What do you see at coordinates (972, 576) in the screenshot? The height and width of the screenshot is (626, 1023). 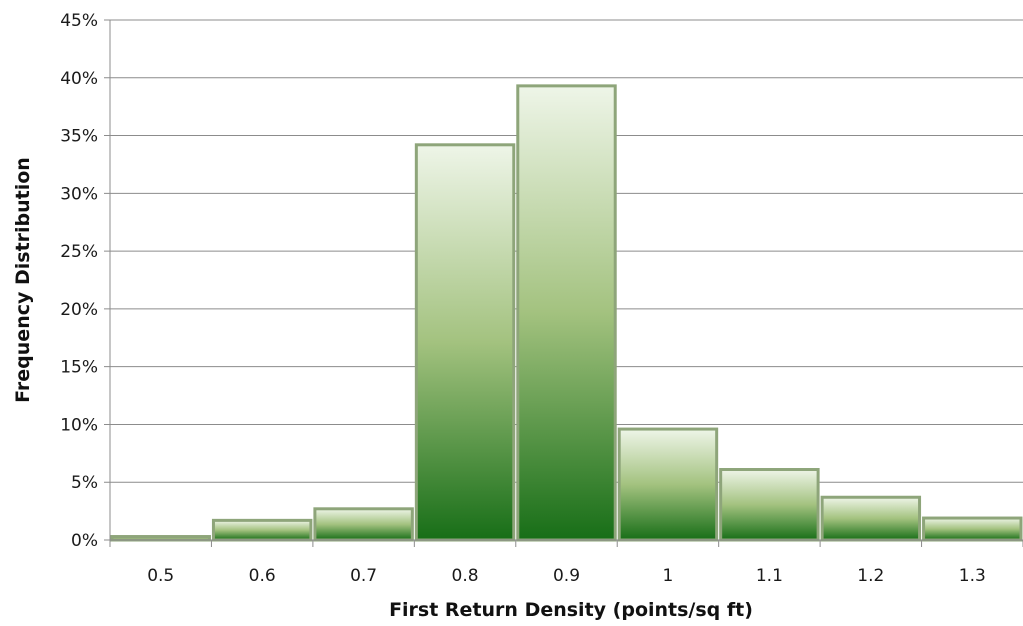 I see `x-tick-label: 1.3` at bounding box center [972, 576].